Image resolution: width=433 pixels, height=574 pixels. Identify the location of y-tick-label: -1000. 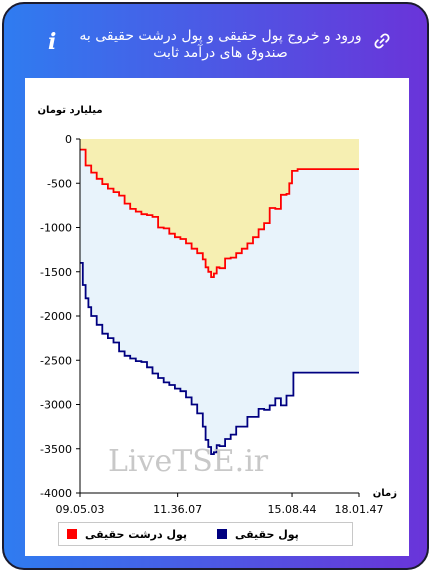
(56, 228).